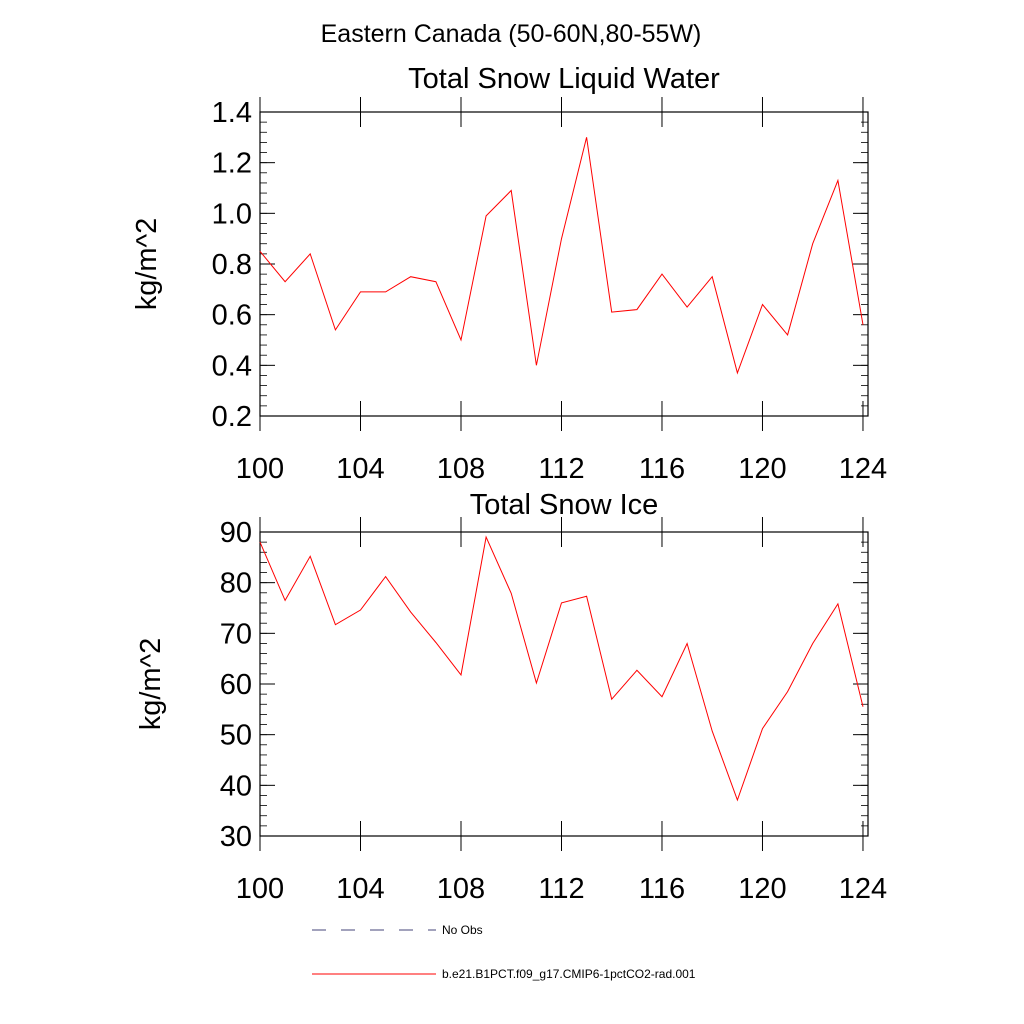  What do you see at coordinates (151, 684) in the screenshot?
I see `bottom-panel-ylabel: kg/m^2` at bounding box center [151, 684].